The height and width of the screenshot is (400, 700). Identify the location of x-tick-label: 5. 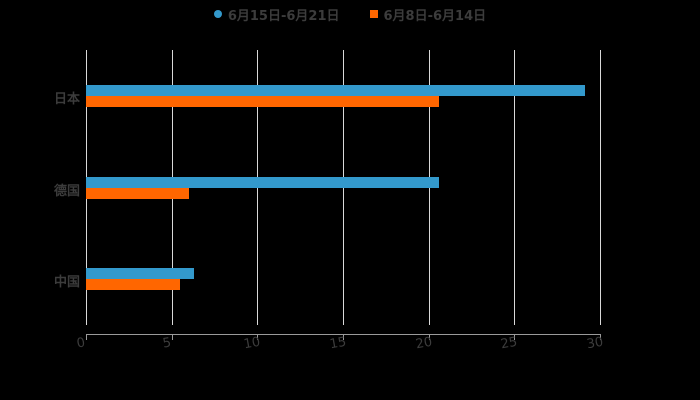
(167, 343).